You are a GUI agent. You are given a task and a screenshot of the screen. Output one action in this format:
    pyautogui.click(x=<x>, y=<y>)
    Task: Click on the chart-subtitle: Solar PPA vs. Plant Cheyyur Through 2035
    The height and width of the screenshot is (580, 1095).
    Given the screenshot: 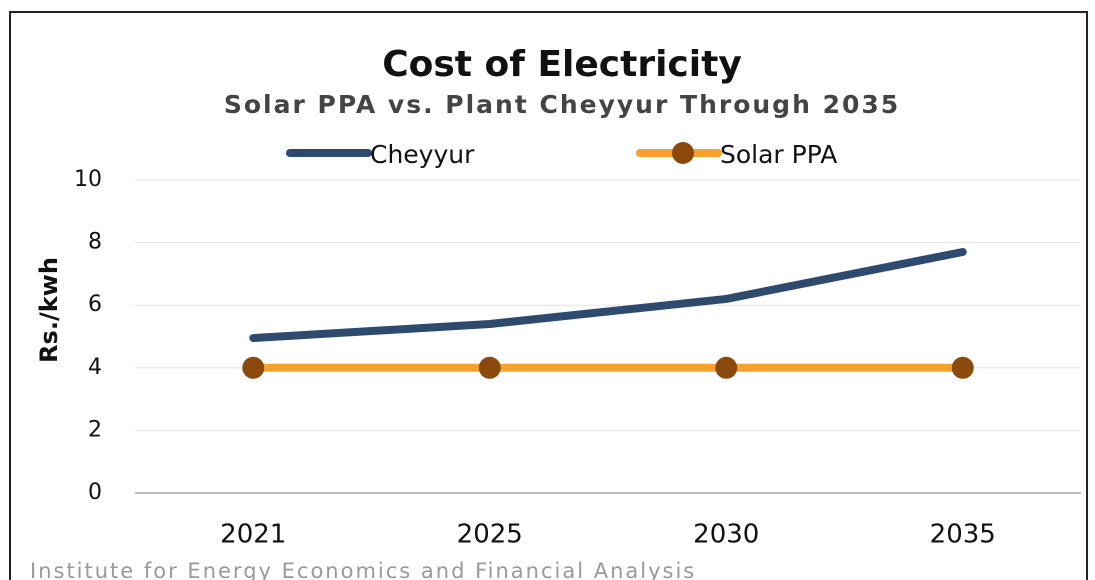 What is the action you would take?
    pyautogui.click(x=562, y=104)
    